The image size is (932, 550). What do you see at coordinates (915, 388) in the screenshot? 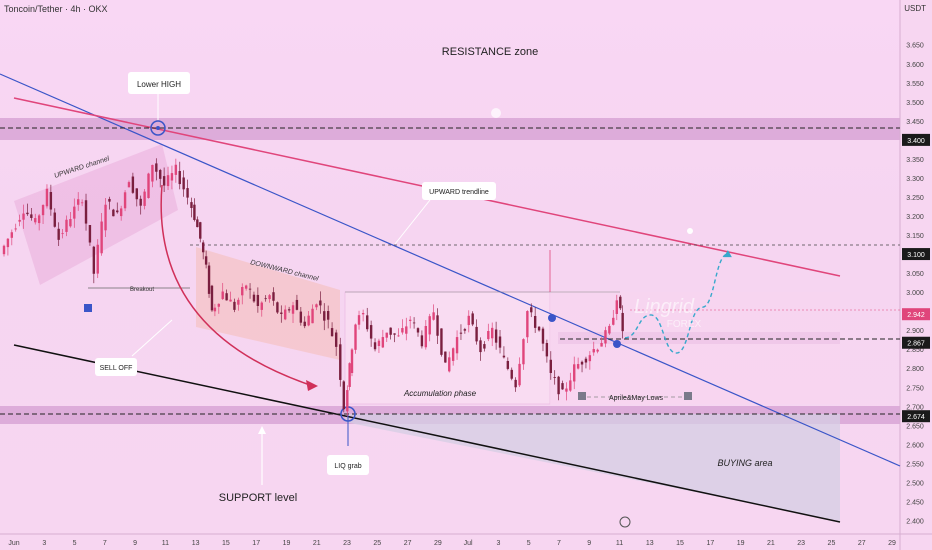
I see `price-tick-label: 2.750` at bounding box center [915, 388].